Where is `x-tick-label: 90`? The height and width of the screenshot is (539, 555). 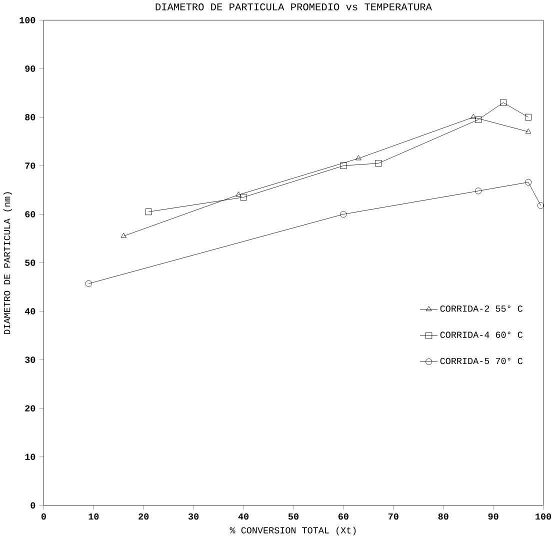 x-tick-label: 90 is located at coordinates (493, 517).